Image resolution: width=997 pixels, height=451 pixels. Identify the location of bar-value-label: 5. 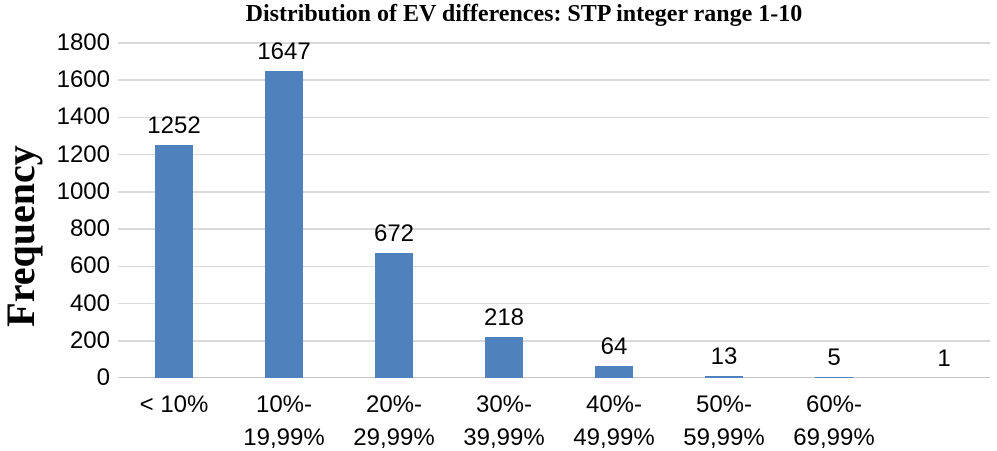
(834, 357).